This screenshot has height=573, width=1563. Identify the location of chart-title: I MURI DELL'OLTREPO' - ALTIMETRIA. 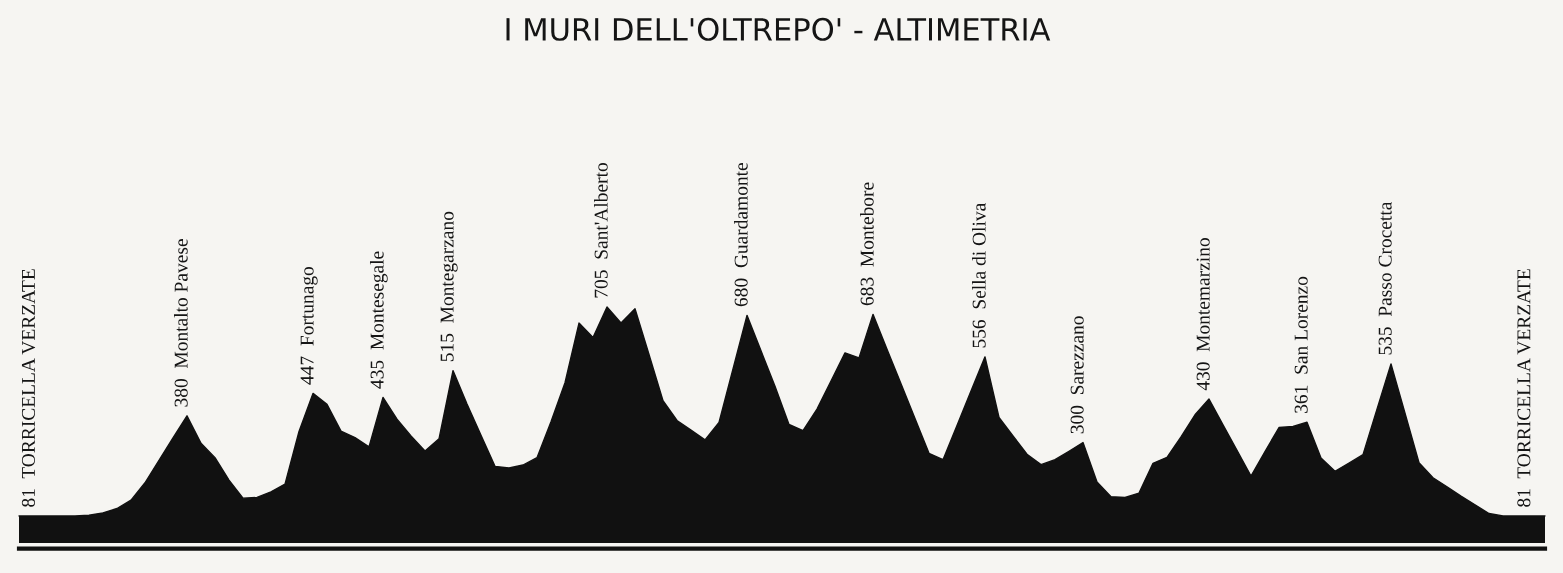
(778, 29).